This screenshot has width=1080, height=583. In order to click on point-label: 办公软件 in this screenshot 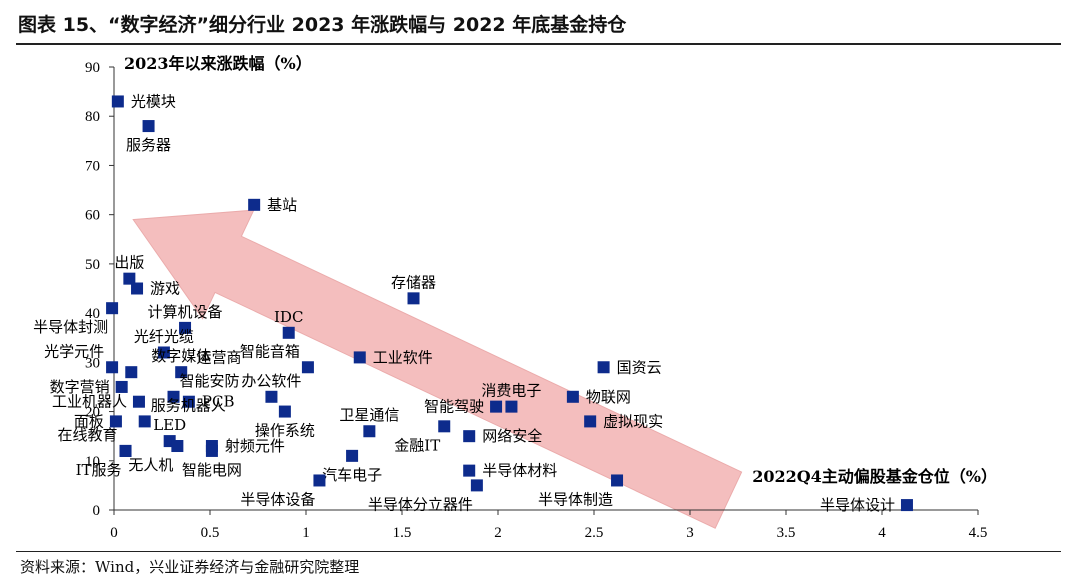, I will do `click(271, 381)`.